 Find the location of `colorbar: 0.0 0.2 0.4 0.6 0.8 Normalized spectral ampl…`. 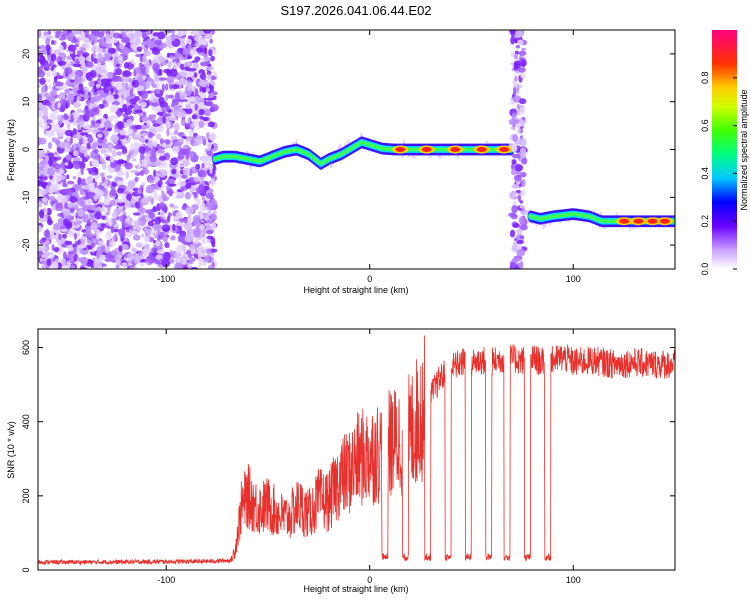

colorbar: 0.0 0.2 0.4 0.6 0.8 Normalized spectral ampl… is located at coordinates (724, 152).